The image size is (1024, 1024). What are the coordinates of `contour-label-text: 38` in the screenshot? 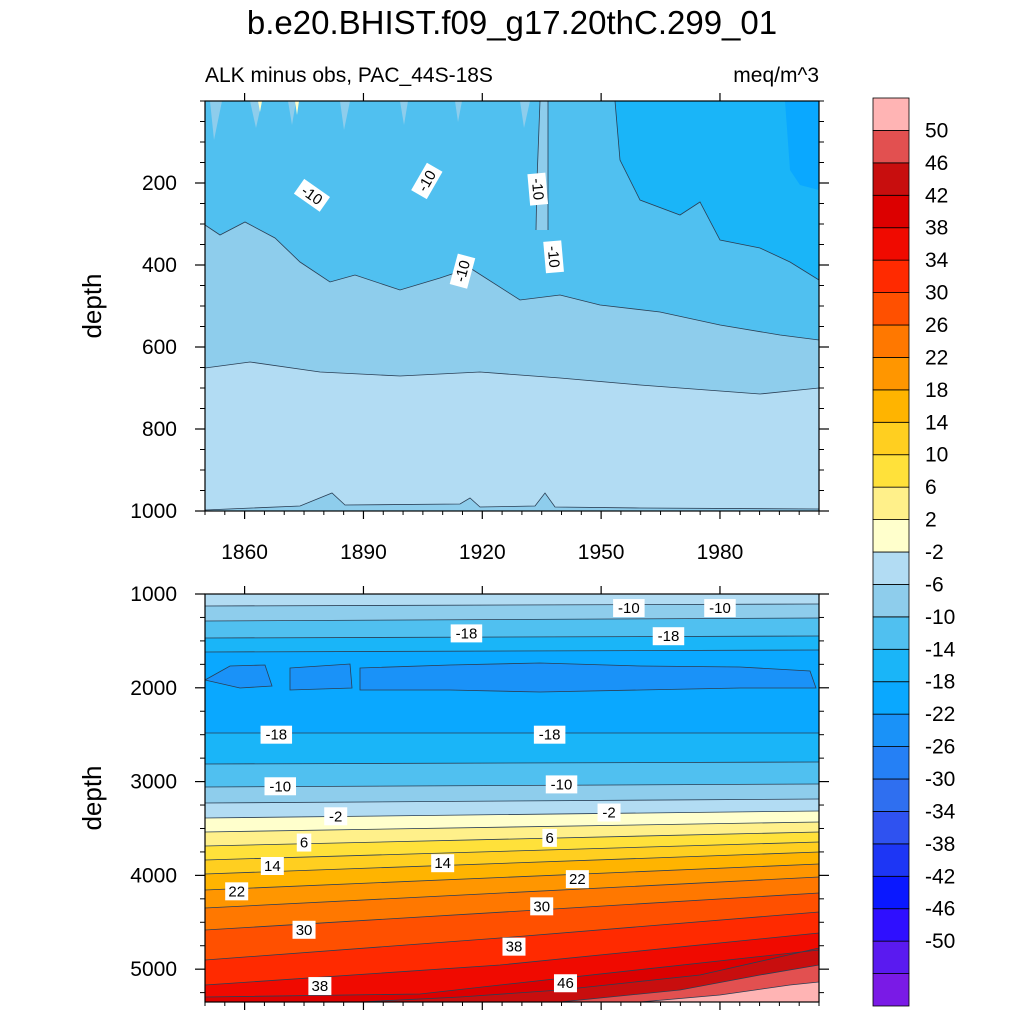 It's located at (320, 986).